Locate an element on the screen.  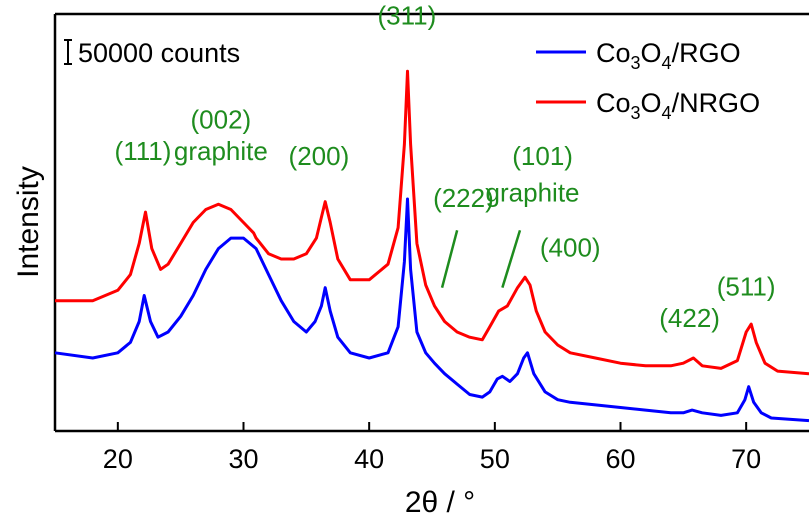
x-tick-label: 70 is located at coordinates (746, 459).